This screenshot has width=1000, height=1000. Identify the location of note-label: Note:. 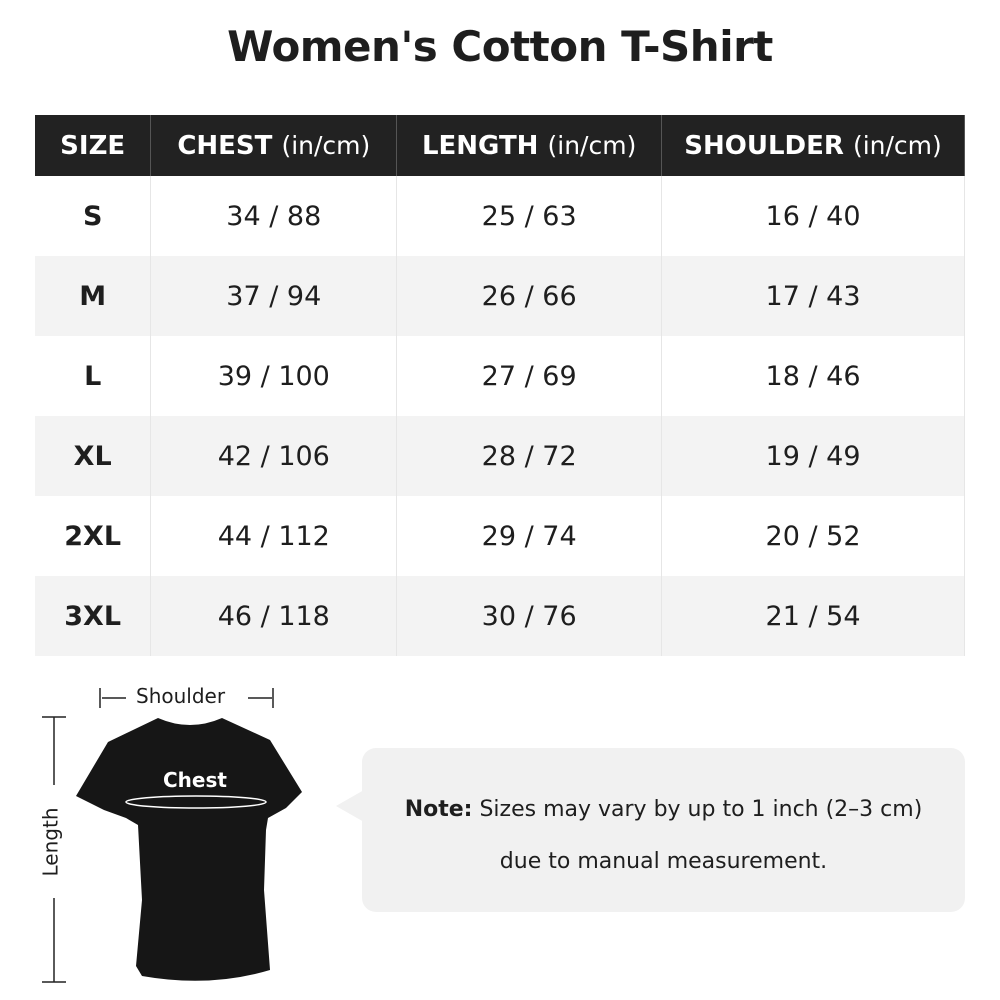
(438, 809).